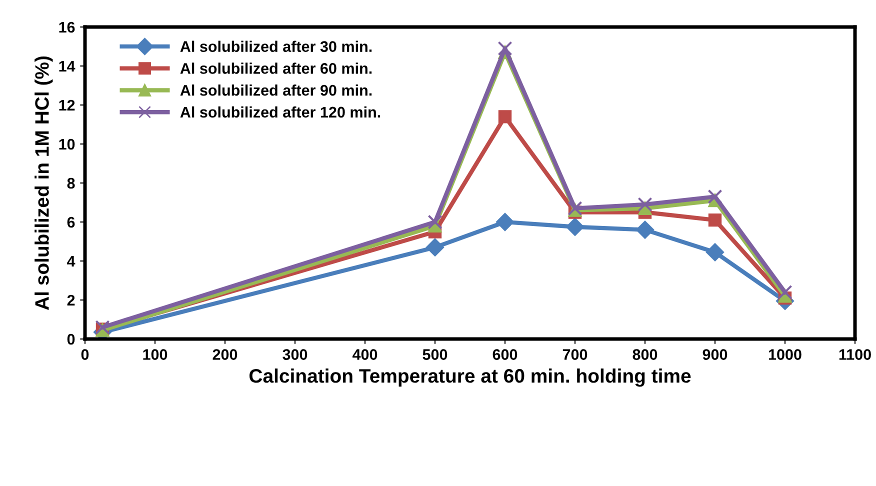 This screenshot has width=876, height=486. I want to click on y-tick-label: 12, so click(67, 105).